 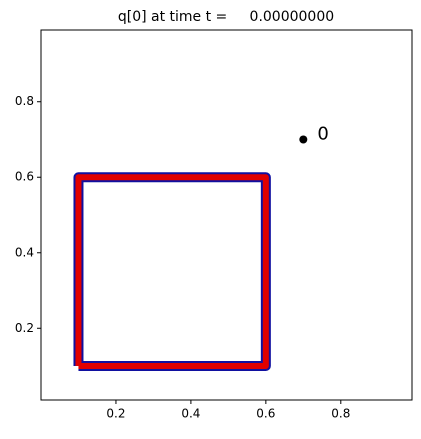 I want to click on x-tick-label: 0.6, so click(x=265, y=414).